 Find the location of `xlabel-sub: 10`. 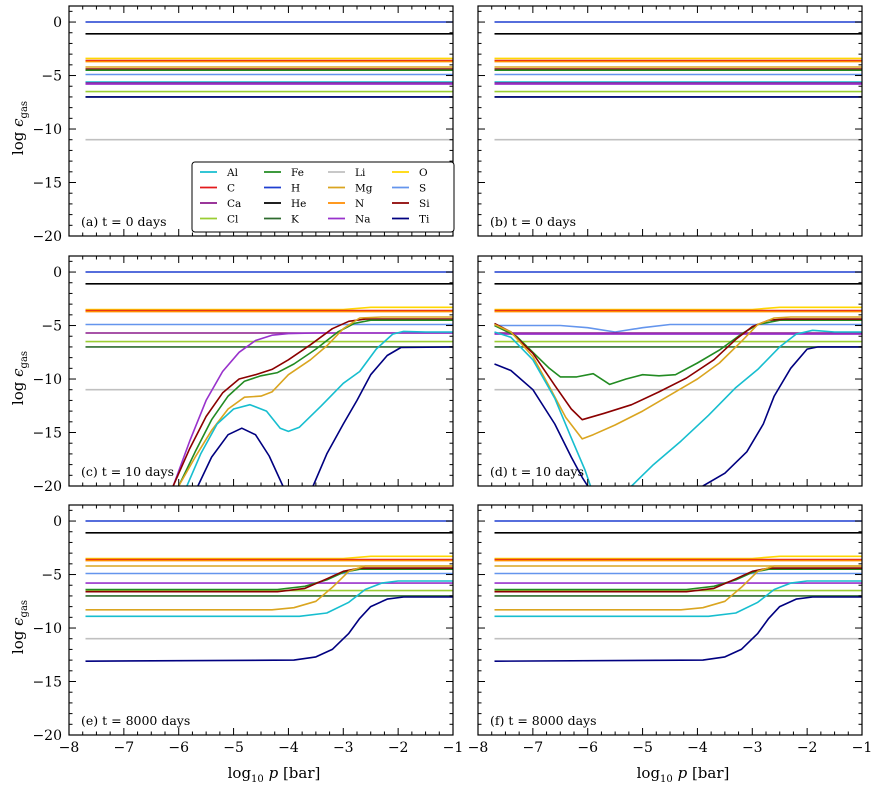

xlabel-sub: 10 is located at coordinates (257, 779).